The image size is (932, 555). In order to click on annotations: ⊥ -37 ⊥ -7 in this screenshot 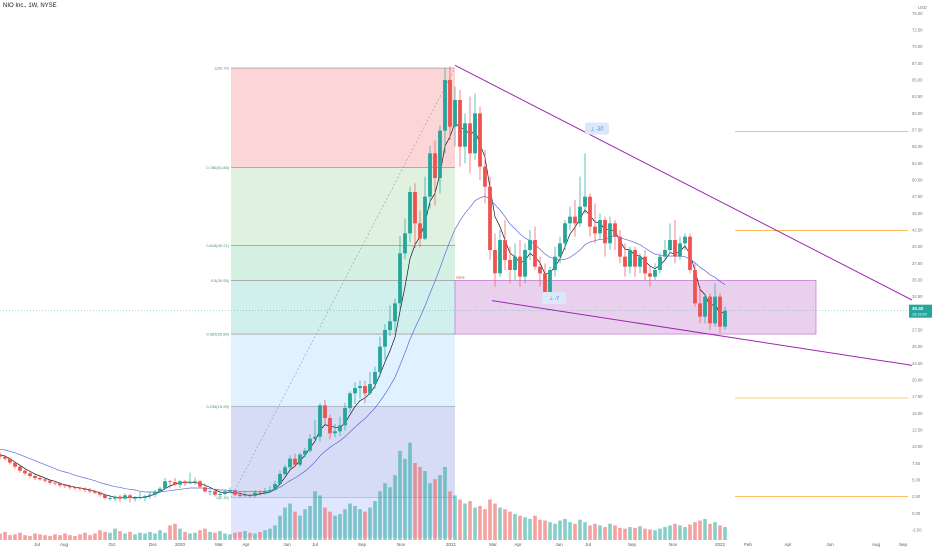, I will do `click(575, 213)`.